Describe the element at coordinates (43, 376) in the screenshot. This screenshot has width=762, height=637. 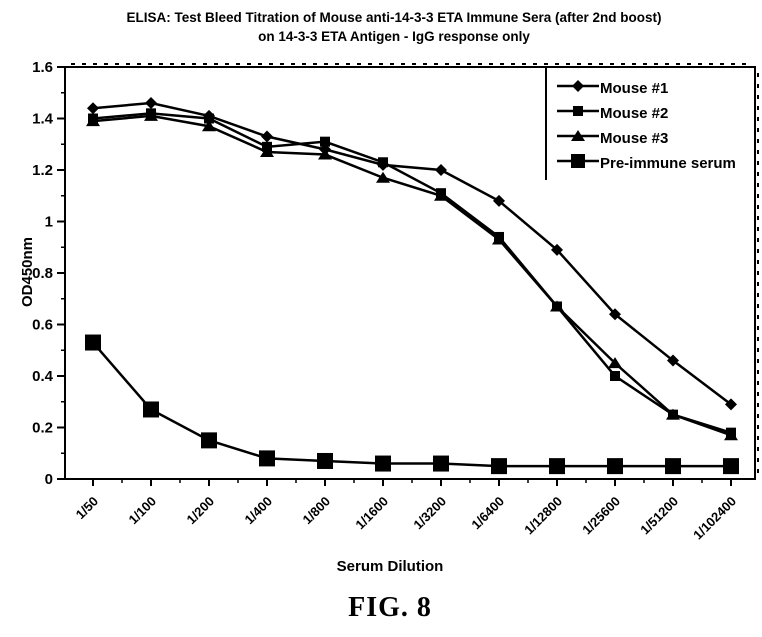
I see `y-tick-label: 0.4` at that location.